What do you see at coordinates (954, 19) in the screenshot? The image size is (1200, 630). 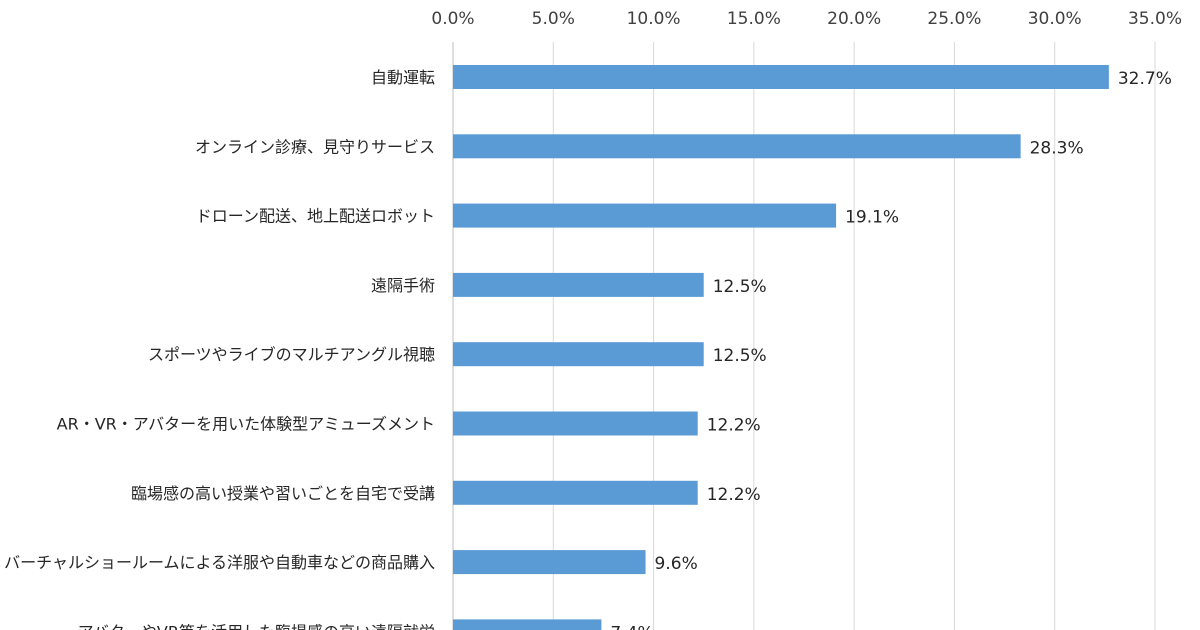 I see `x-tick-label: 25.0%` at bounding box center [954, 19].